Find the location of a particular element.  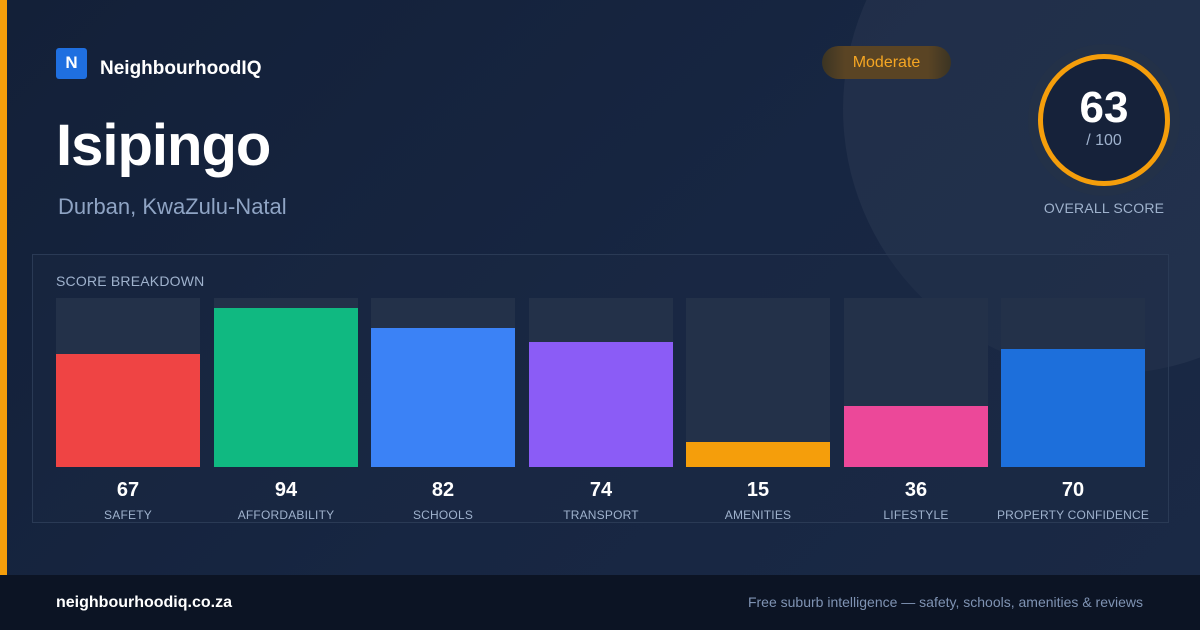

location-region: Durban, KwaZulu-Natal is located at coordinates (172, 206).